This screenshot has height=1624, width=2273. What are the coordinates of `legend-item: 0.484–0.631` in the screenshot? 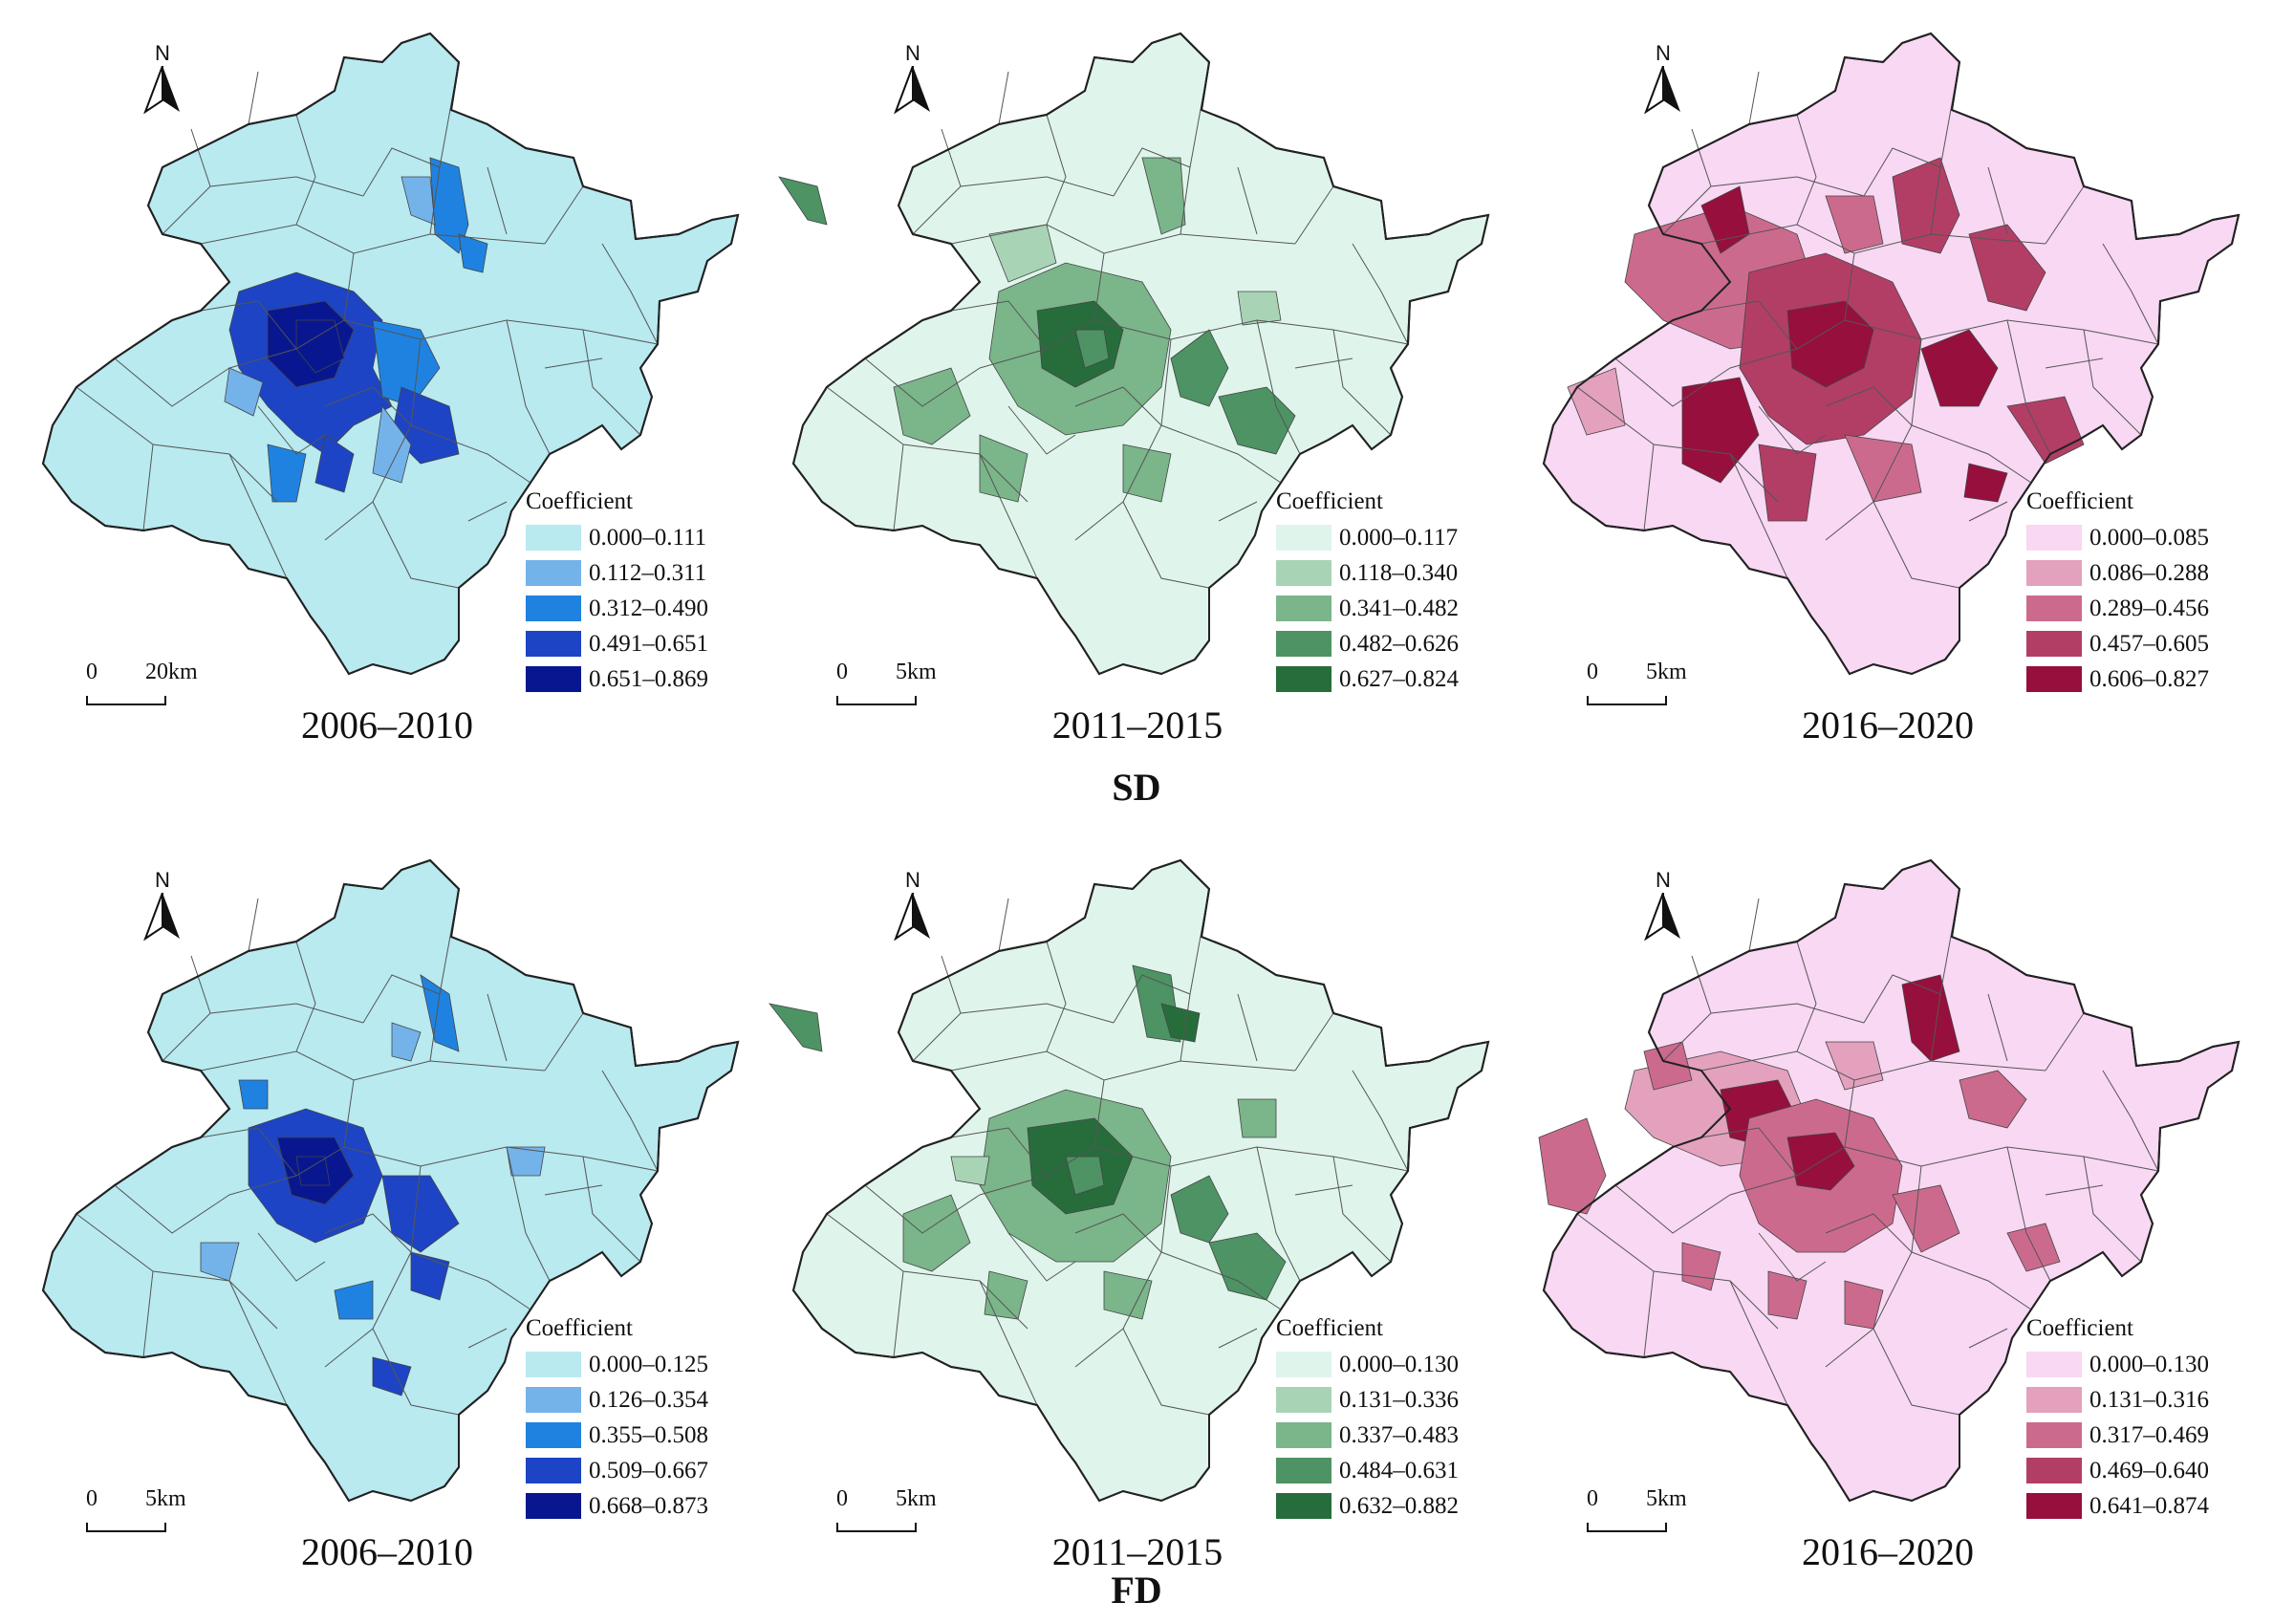 It's located at (1390, 1471).